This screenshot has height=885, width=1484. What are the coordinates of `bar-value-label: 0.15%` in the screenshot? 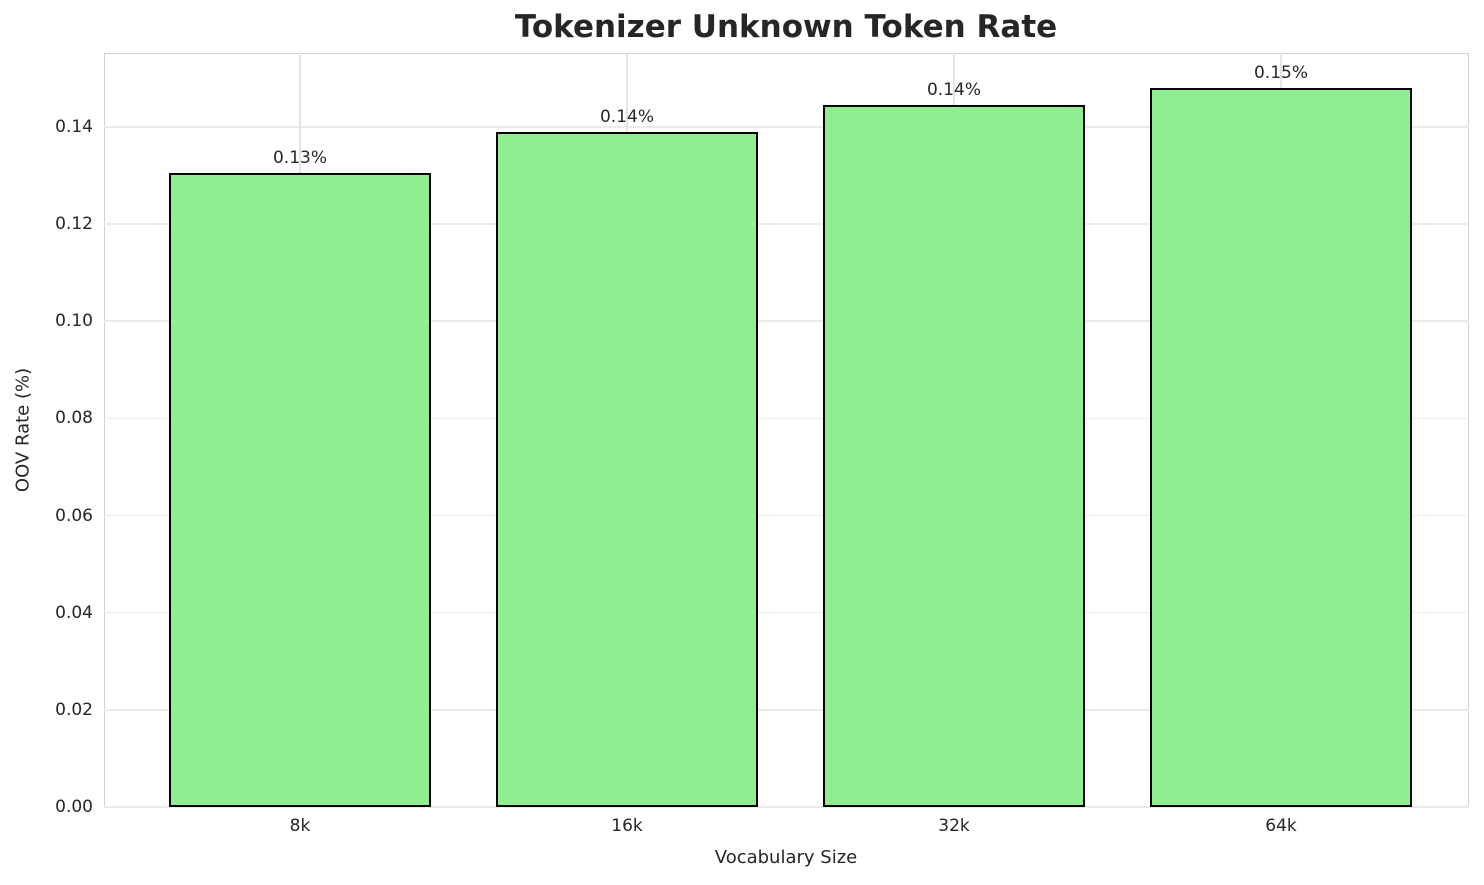 It's located at (1281, 72).